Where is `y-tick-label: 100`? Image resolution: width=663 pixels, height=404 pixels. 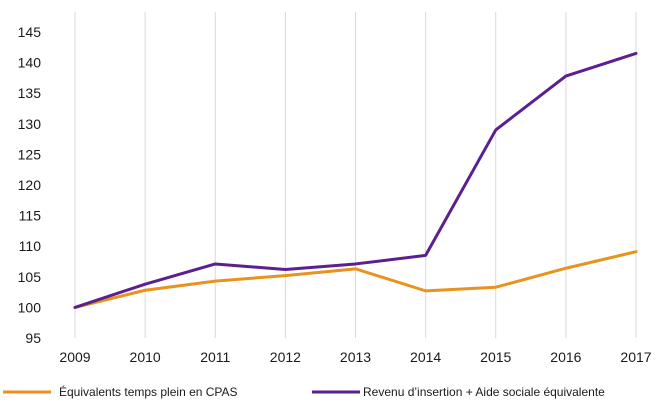
y-tick-label: 100 is located at coordinates (30, 307).